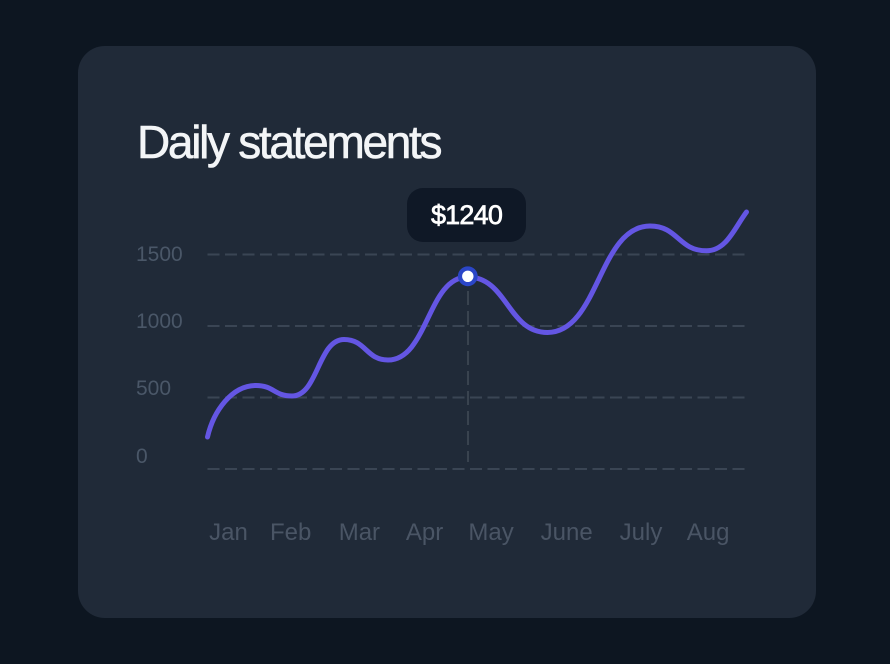 Image resolution: width=890 pixels, height=664 pixels. I want to click on marker-dot, so click(467, 276).